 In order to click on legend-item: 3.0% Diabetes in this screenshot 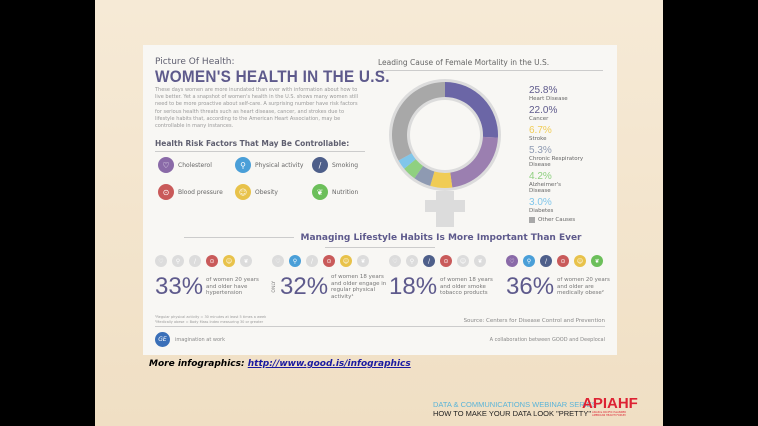, I will do `click(556, 205)`.